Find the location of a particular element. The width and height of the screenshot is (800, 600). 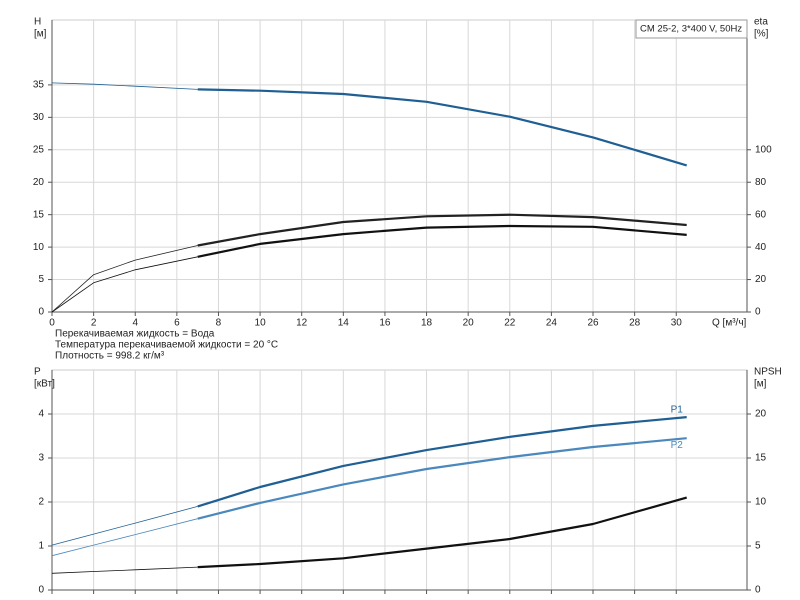

y-tick-label: 15 is located at coordinates (39, 214).